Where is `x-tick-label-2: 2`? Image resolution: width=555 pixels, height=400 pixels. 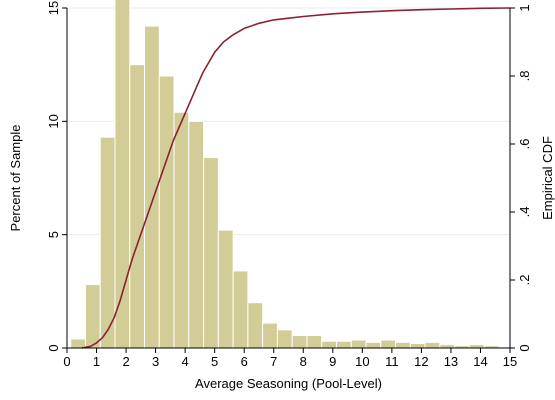
x-tick-label-2: 2 is located at coordinates (125, 361).